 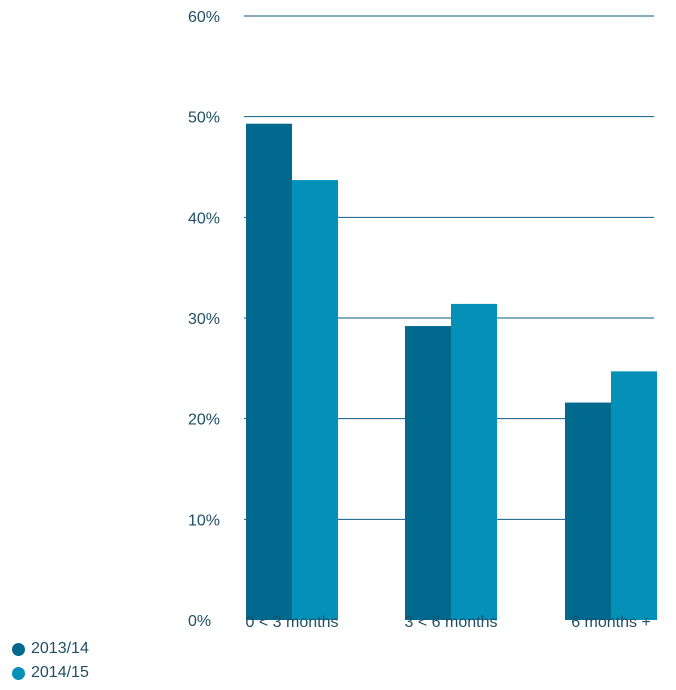 I want to click on y-tick-label: 40%, so click(x=204, y=218).